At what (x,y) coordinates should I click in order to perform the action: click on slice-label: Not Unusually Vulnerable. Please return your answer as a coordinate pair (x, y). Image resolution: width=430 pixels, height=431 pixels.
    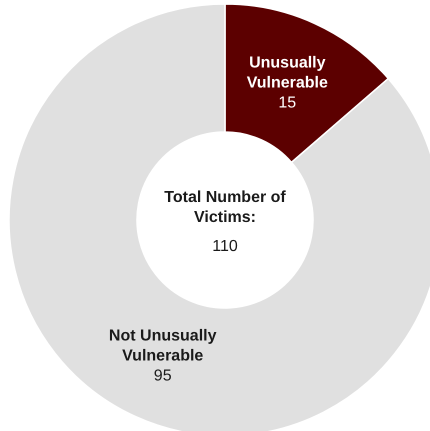
    Looking at the image, I should click on (162, 345).